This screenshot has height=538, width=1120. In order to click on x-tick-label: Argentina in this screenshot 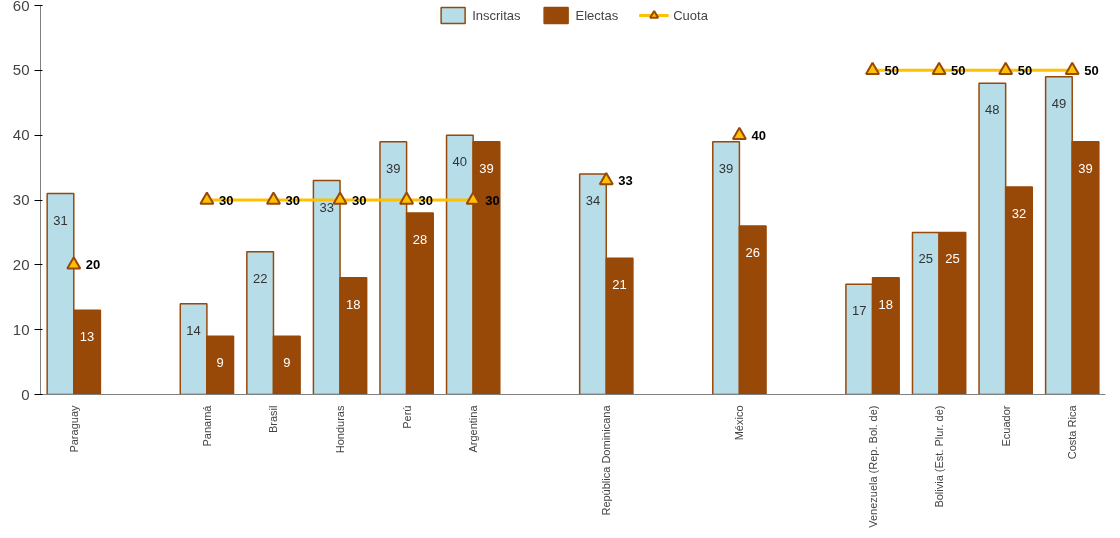, I will do `click(473, 428)`.